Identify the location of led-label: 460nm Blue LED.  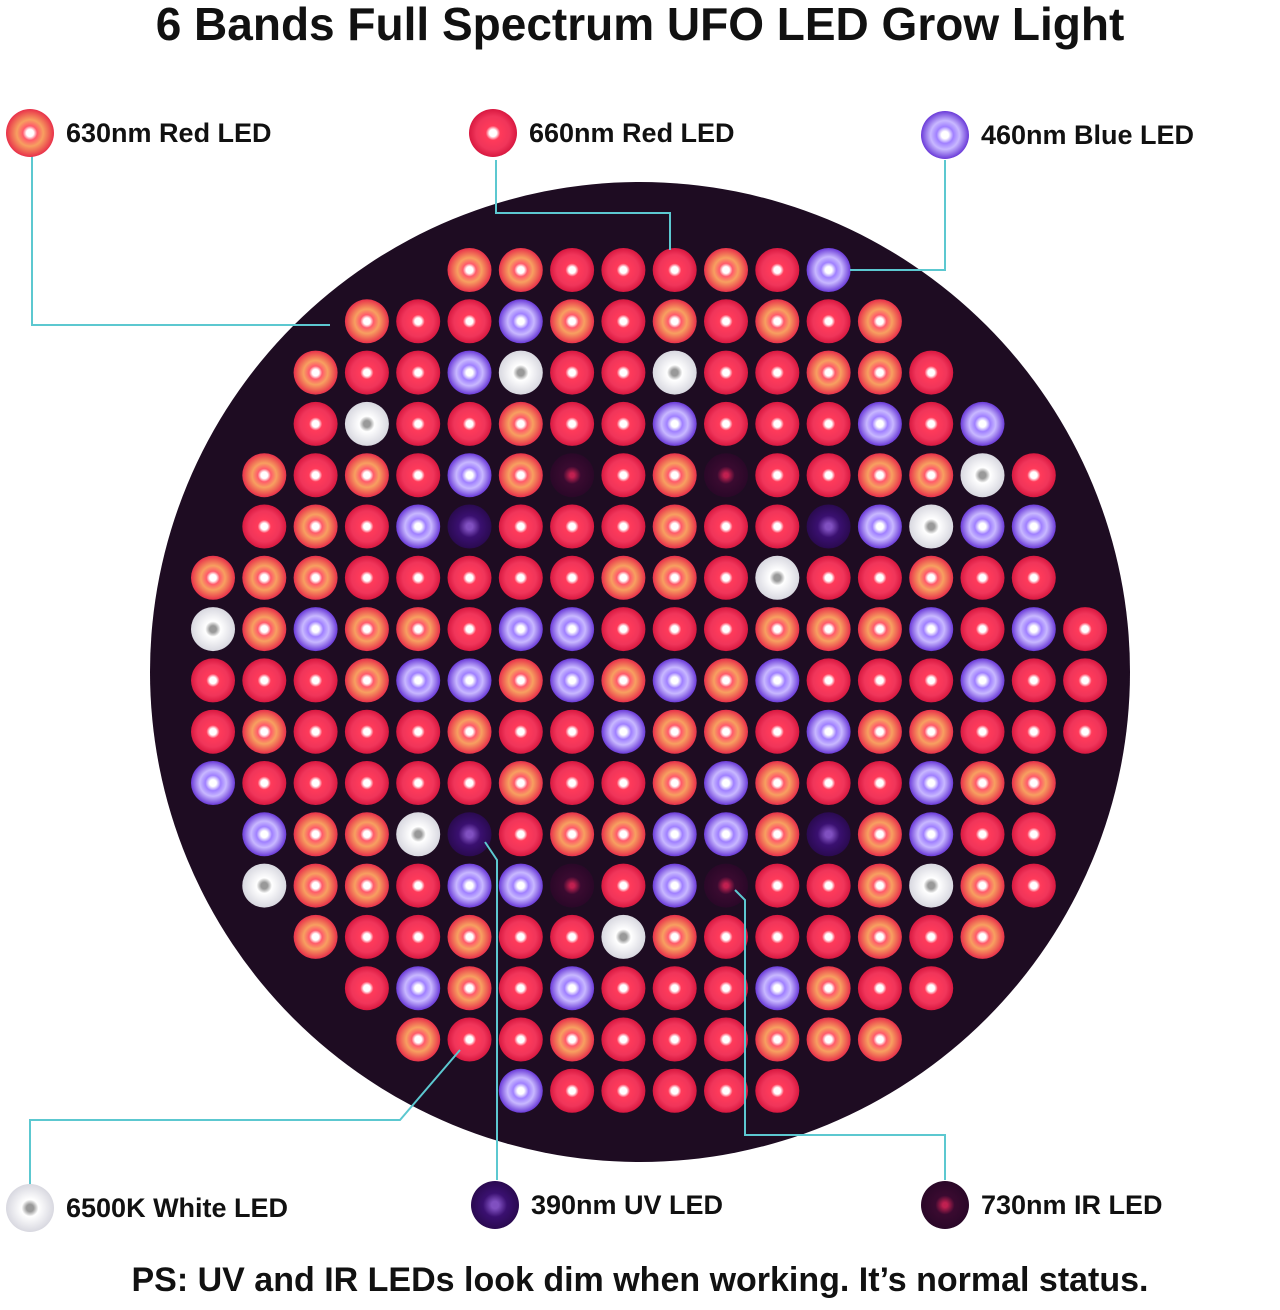
(1087, 135).